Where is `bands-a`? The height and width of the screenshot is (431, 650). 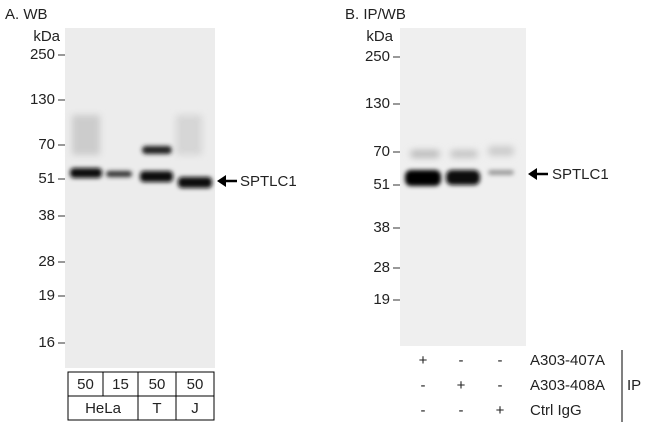
bands-a is located at coordinates (141, 151).